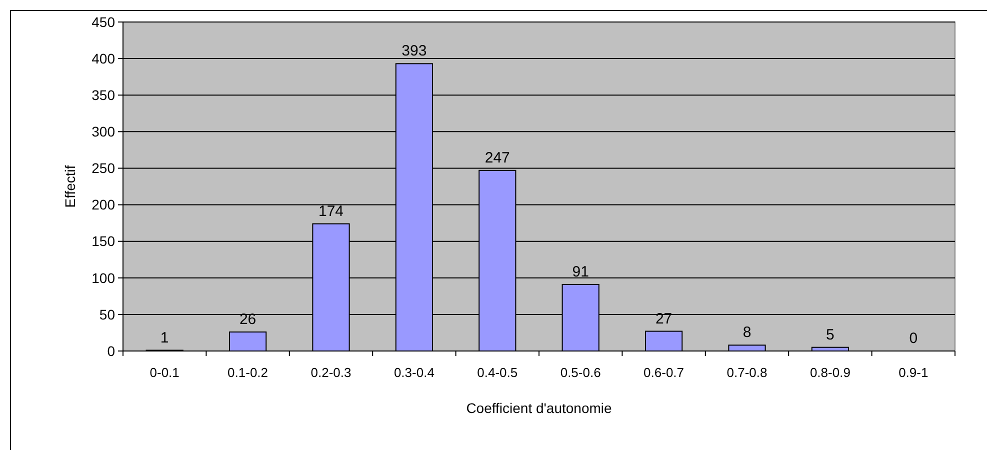 The height and width of the screenshot is (450, 987). What do you see at coordinates (104, 95) in the screenshot?
I see `y-tick-label: 350` at bounding box center [104, 95].